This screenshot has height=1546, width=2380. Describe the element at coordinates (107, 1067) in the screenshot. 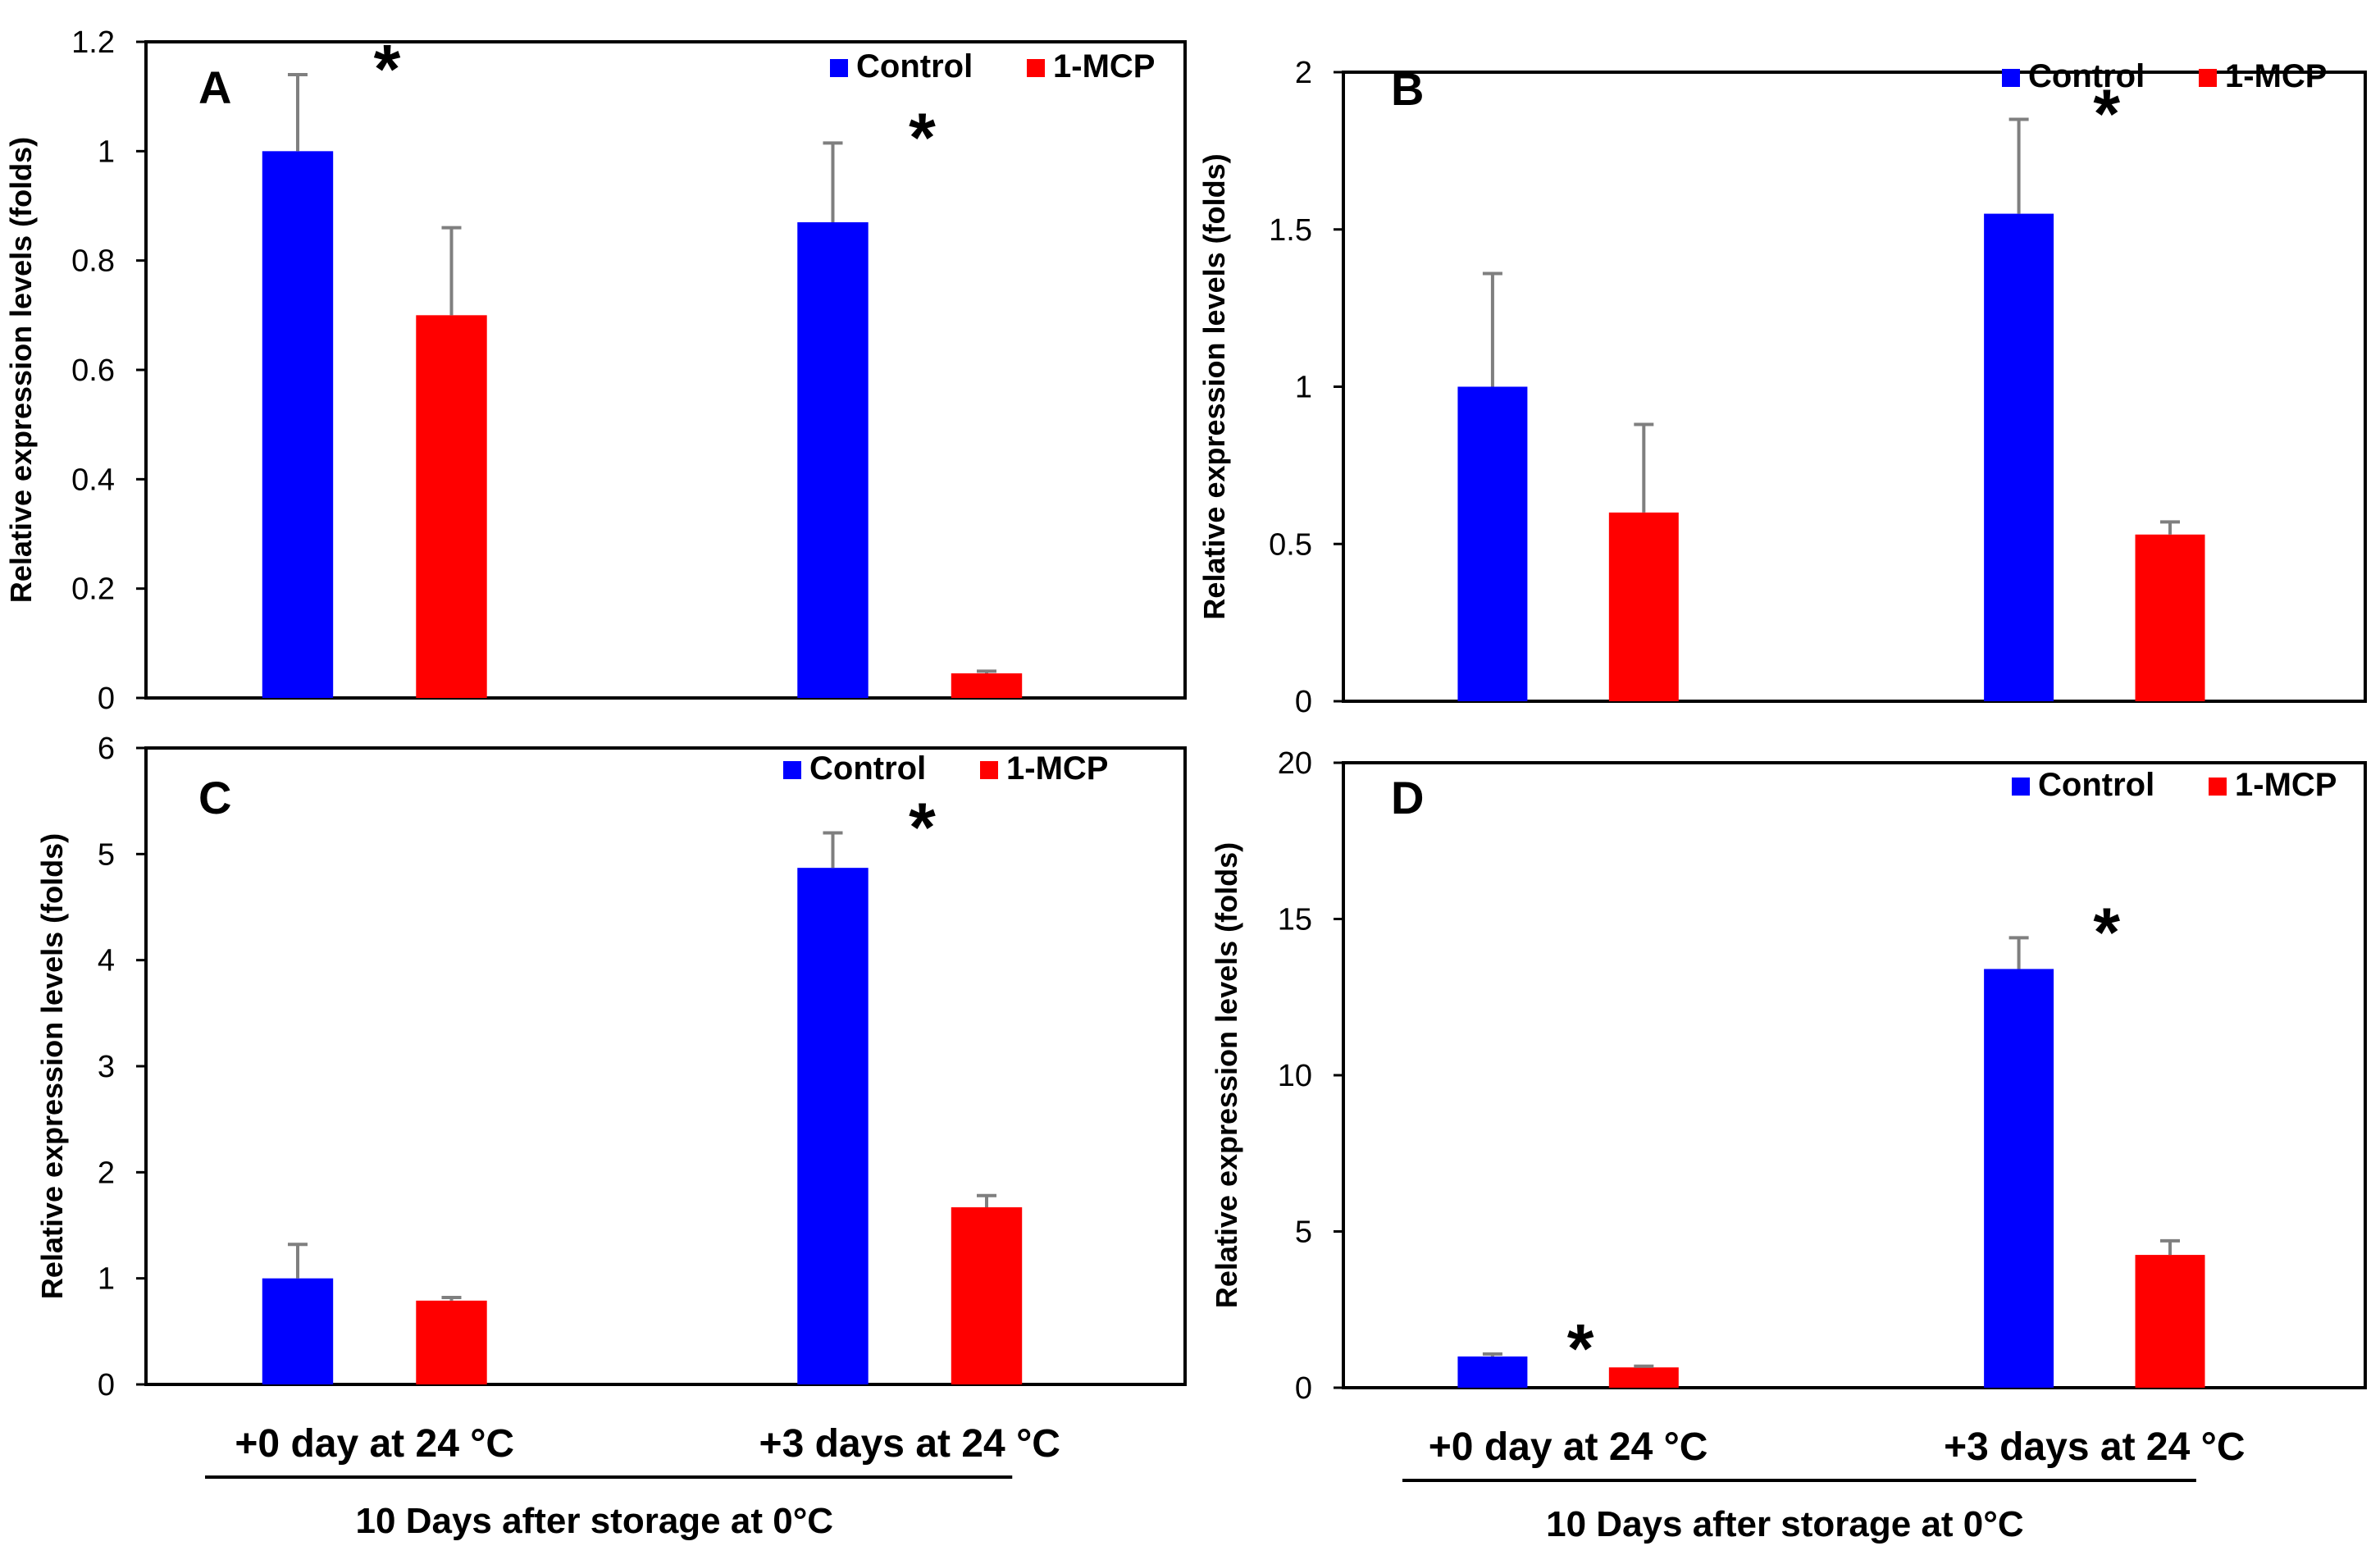

I see `y-tick-label: 3` at that location.